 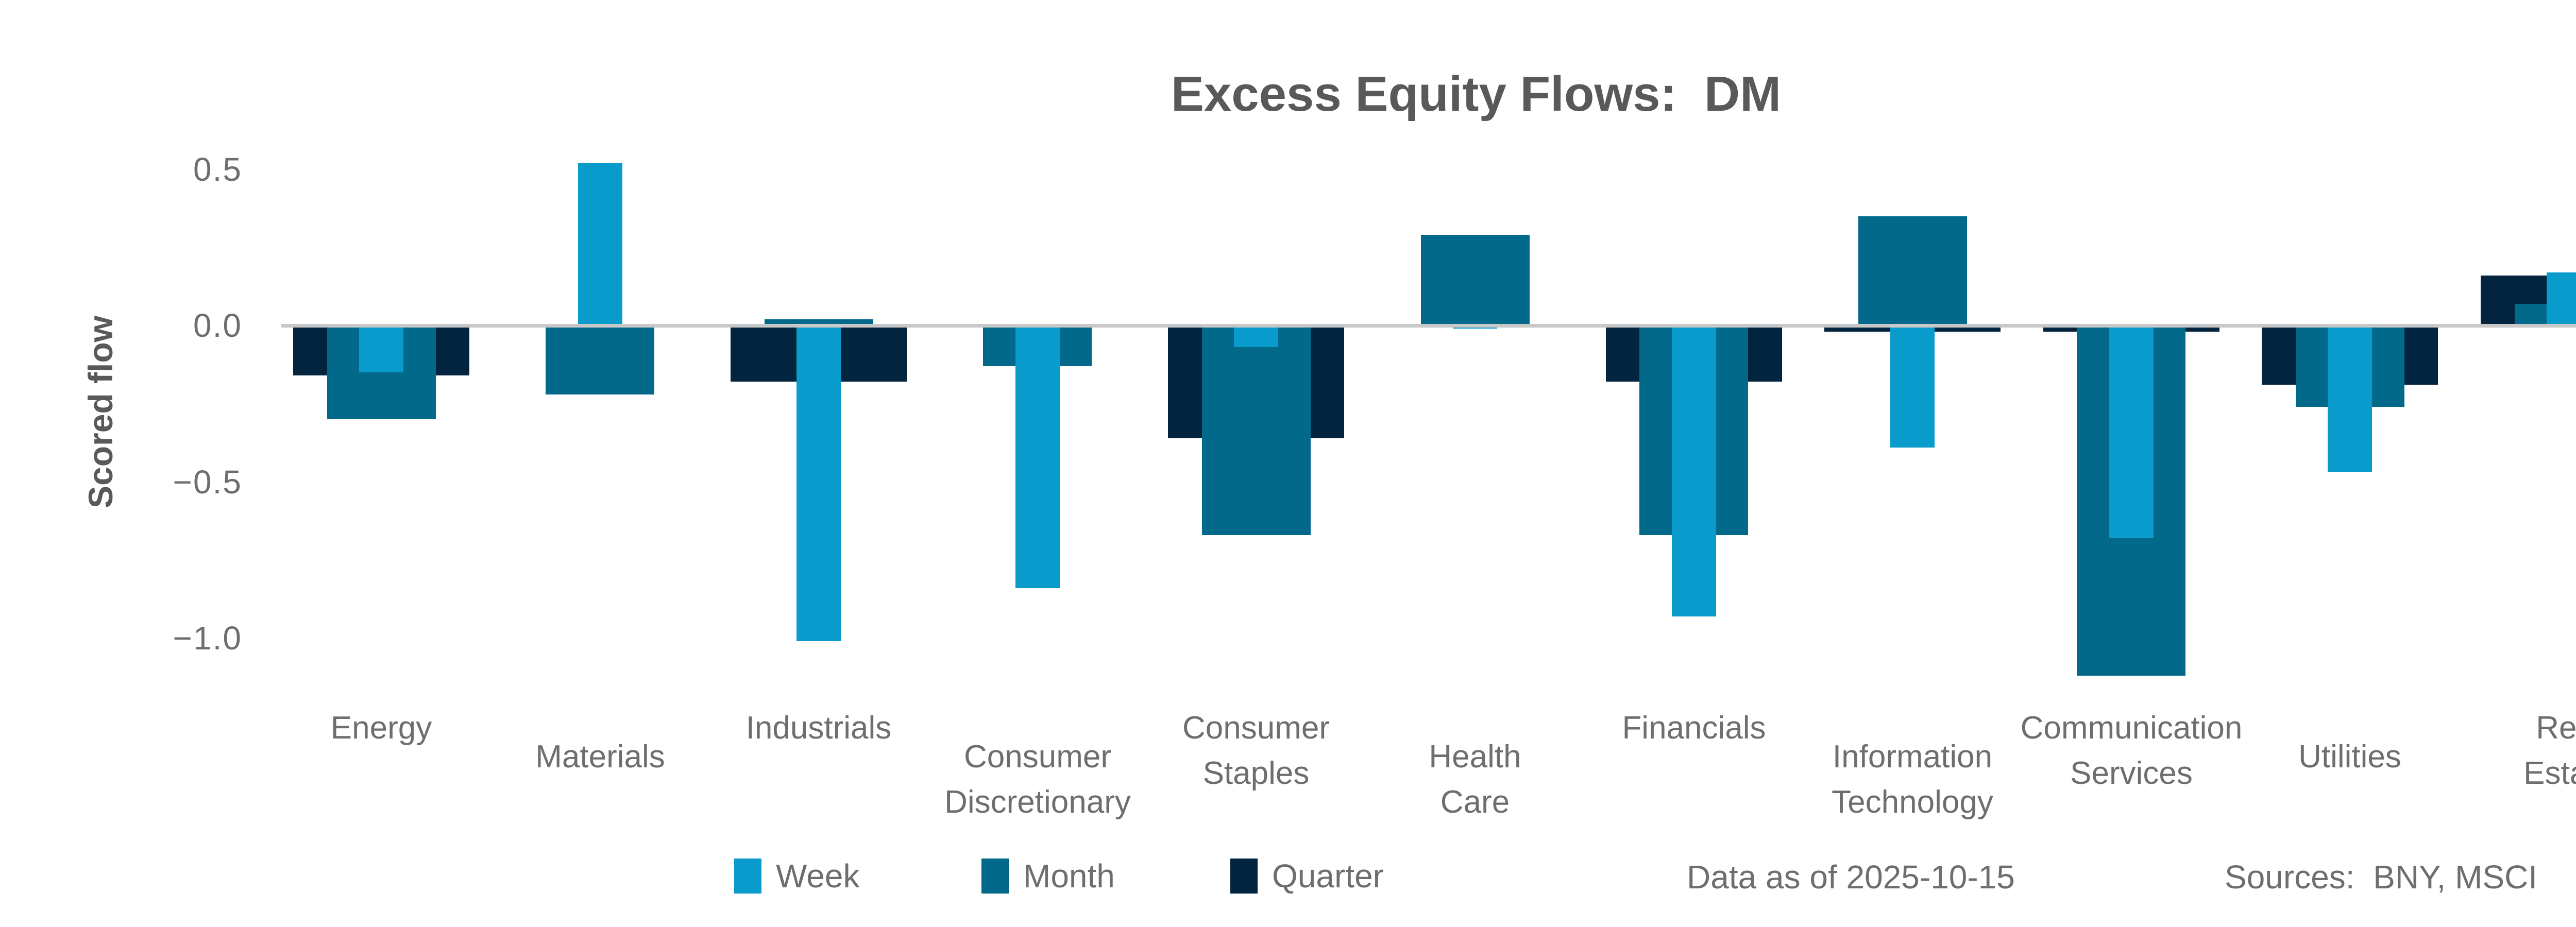 I want to click on category-label-communication-services: Communication Services, so click(x=2131, y=751).